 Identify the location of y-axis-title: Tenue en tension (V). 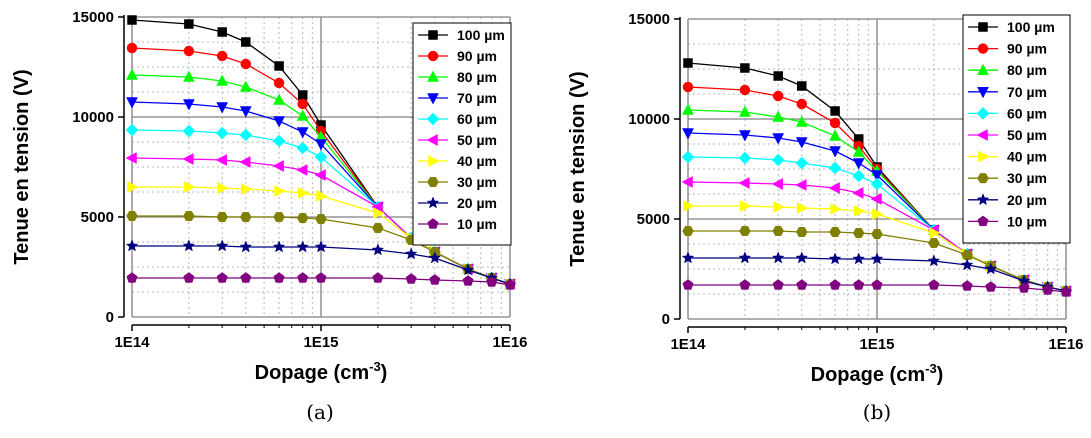
(22, 166).